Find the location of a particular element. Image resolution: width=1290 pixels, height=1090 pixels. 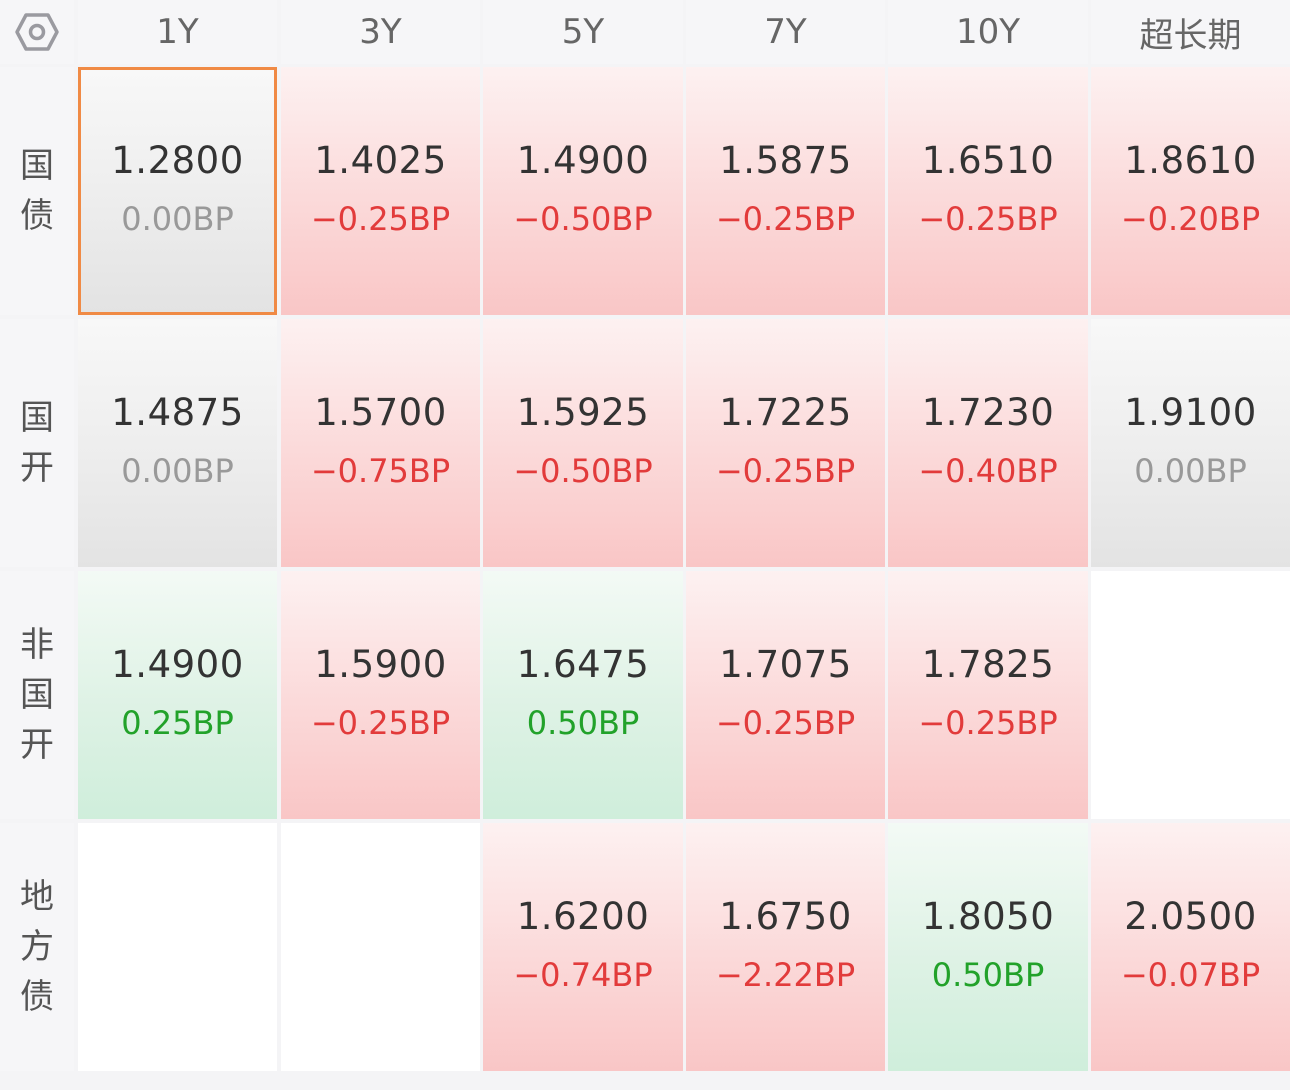

yield-cell: 2.0500 −0.07BP is located at coordinates (1190, 947).